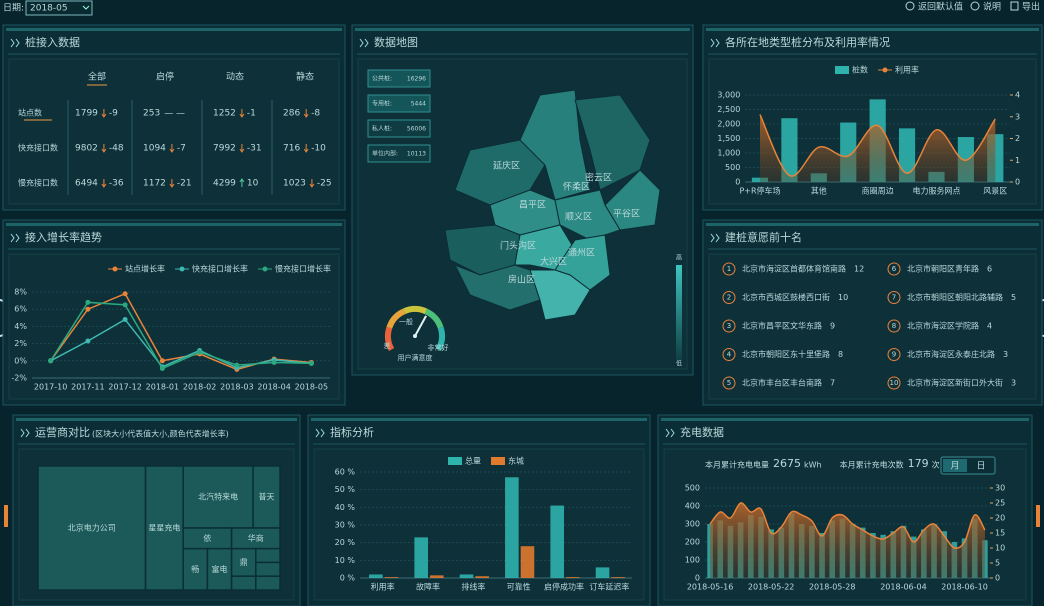  What do you see at coordinates (794, 269) in the screenshot?
I see `address: 北京市海淀区首都体育馆南路` at bounding box center [794, 269].